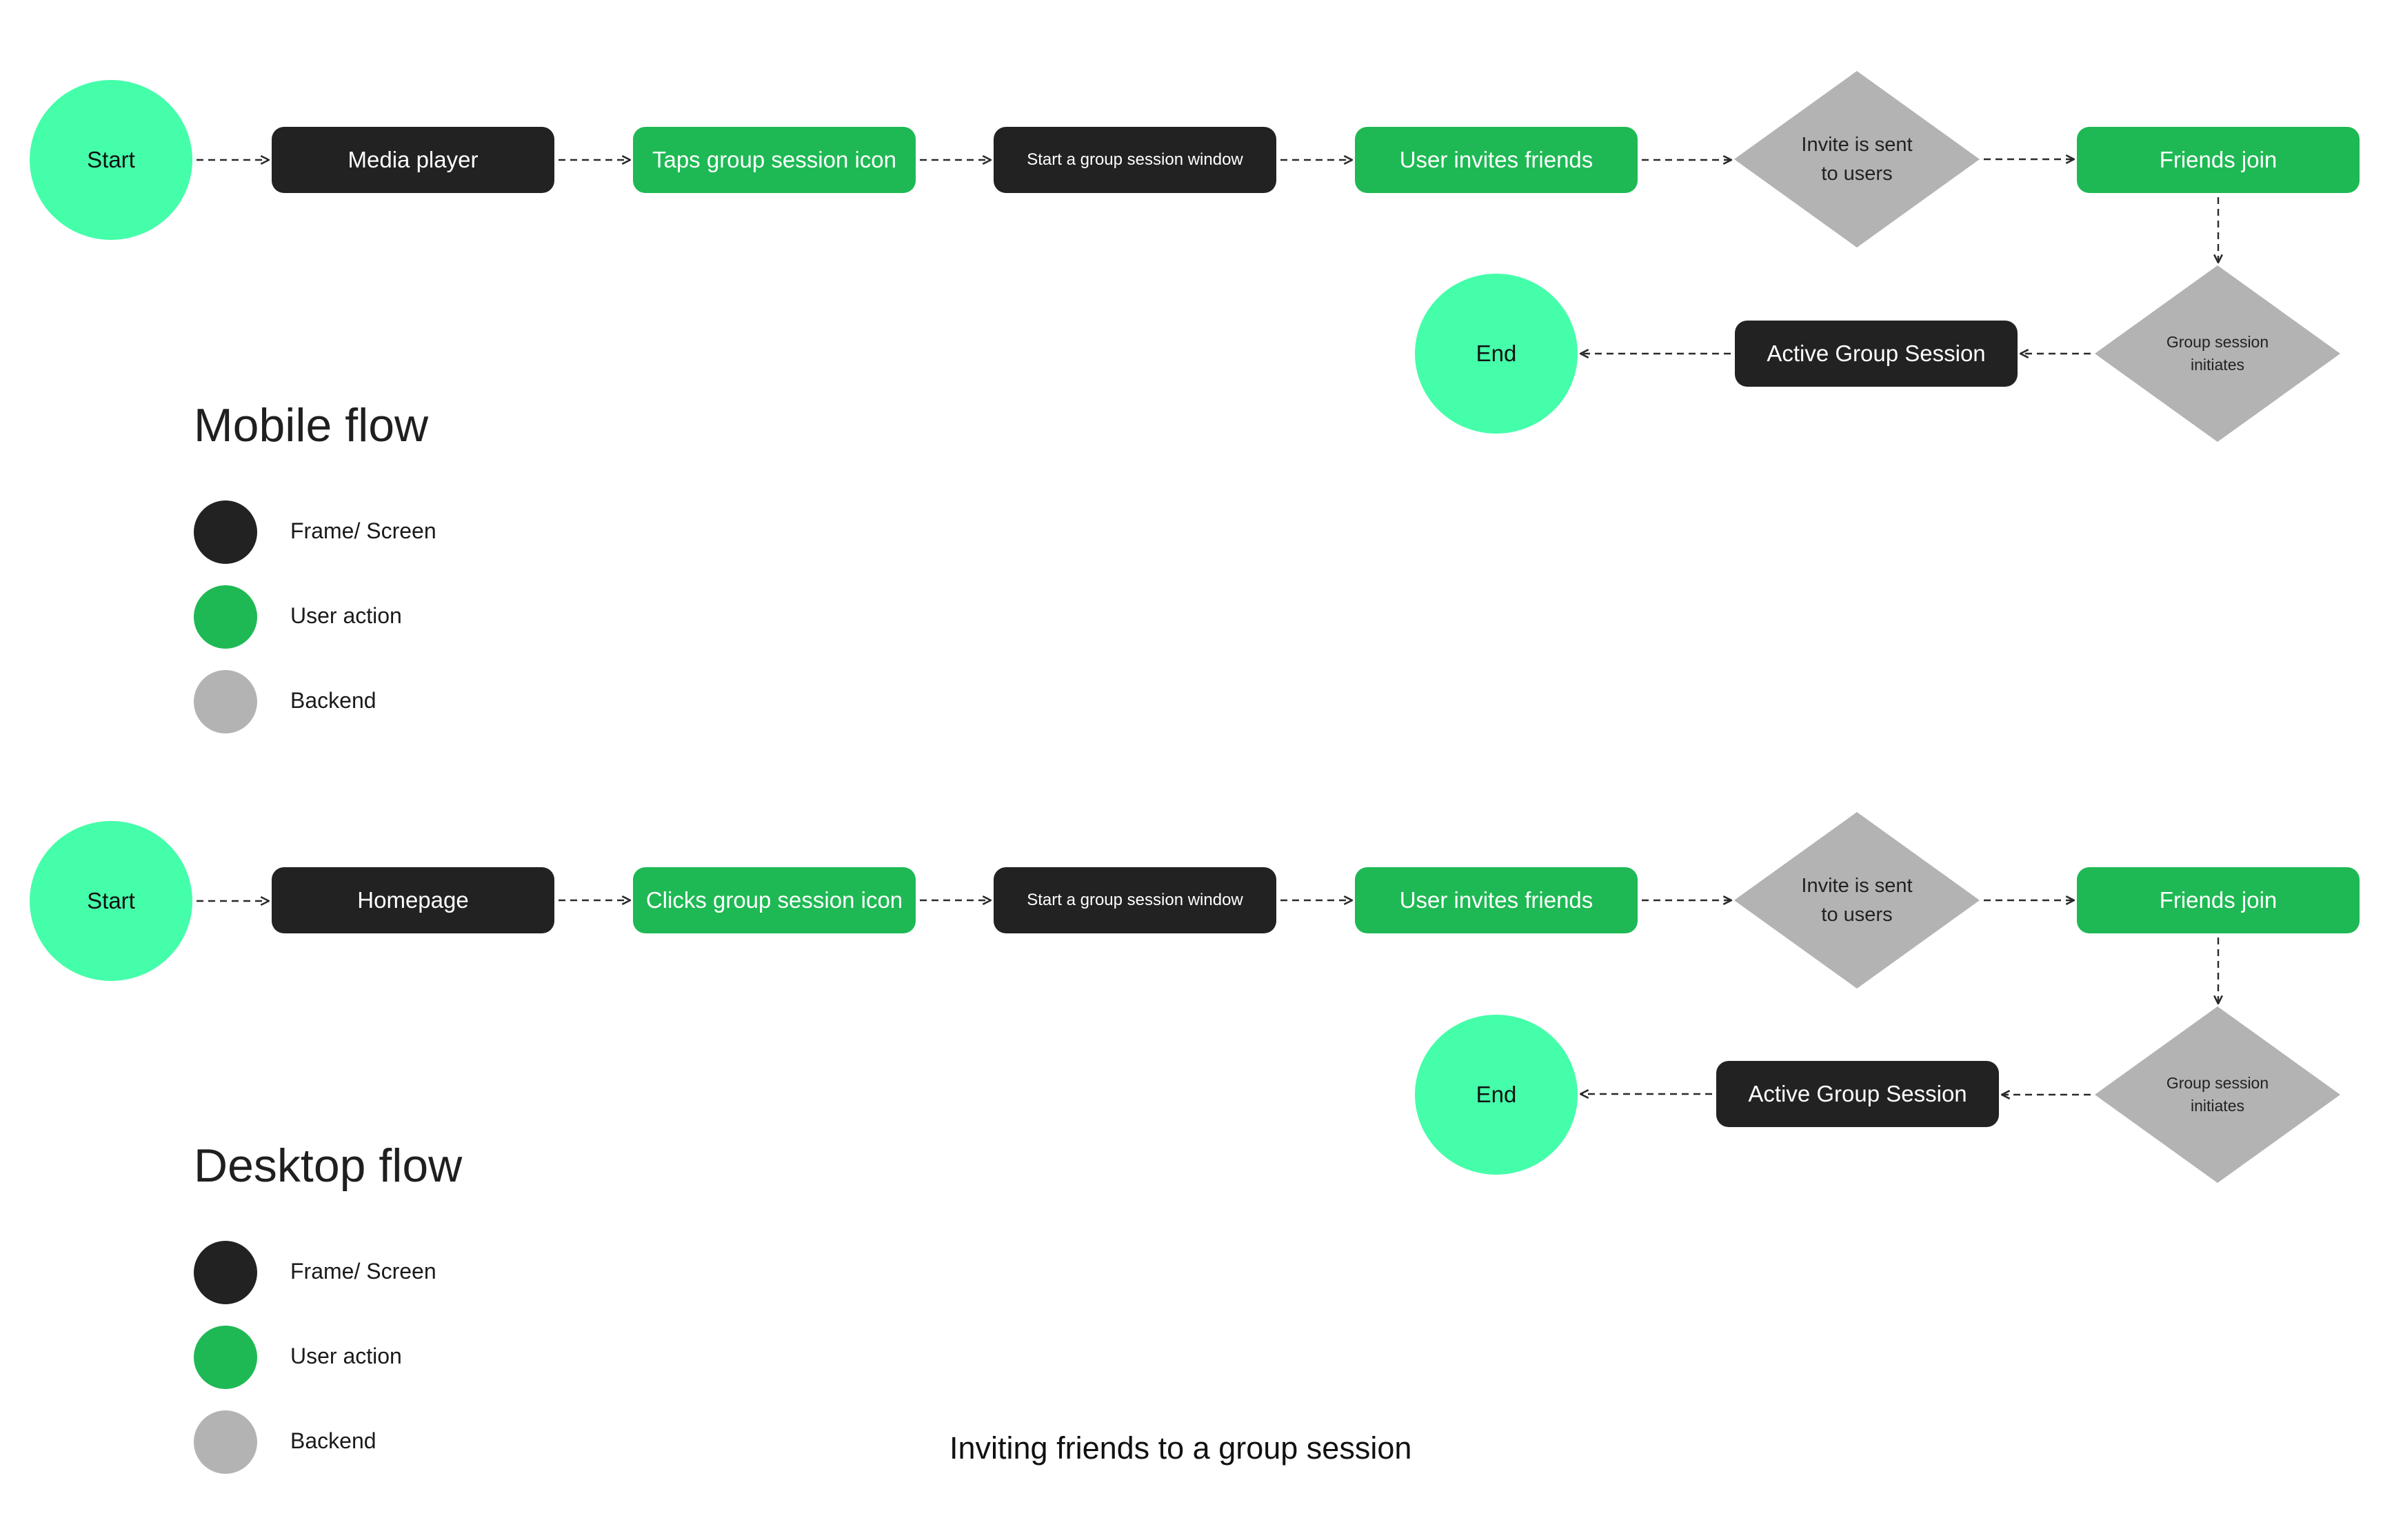 This screenshot has width=2383, height=1540. What do you see at coordinates (774, 160) in the screenshot?
I see `mobile-taps-group-session-icon-node: Taps group session icon` at bounding box center [774, 160].